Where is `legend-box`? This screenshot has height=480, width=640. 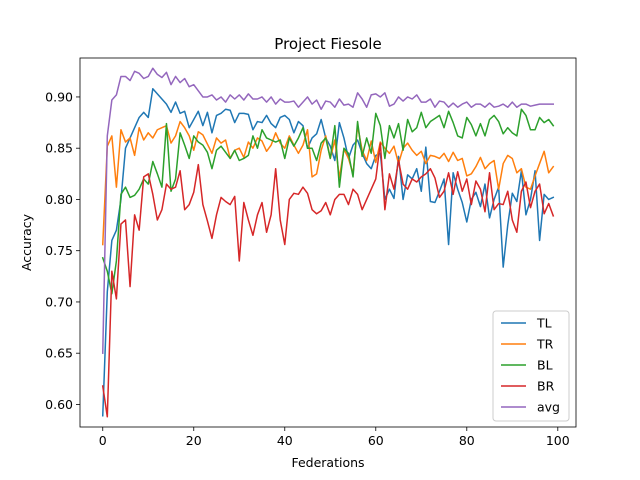 legend-box is located at coordinates (531, 366).